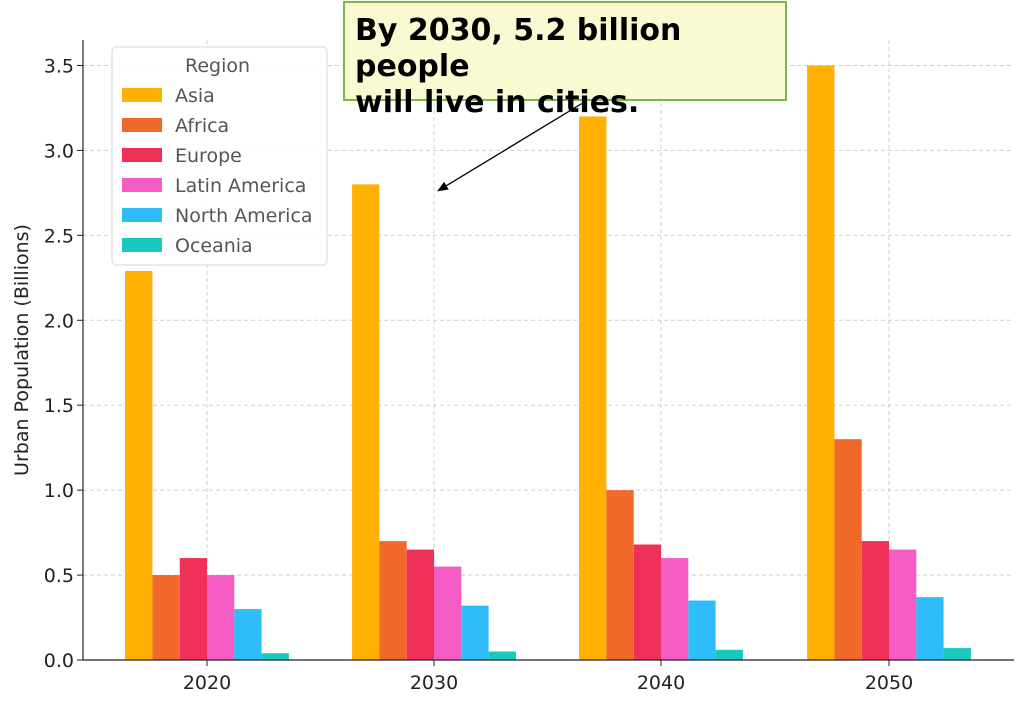  What do you see at coordinates (244, 216) in the screenshot?
I see `legend-label: North America` at bounding box center [244, 216].